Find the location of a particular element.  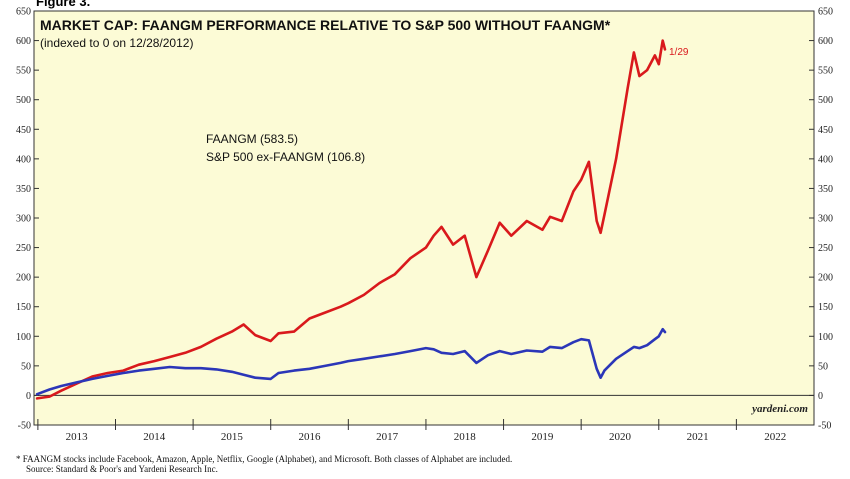

figure-label: Figure 3. is located at coordinates (63, 4).